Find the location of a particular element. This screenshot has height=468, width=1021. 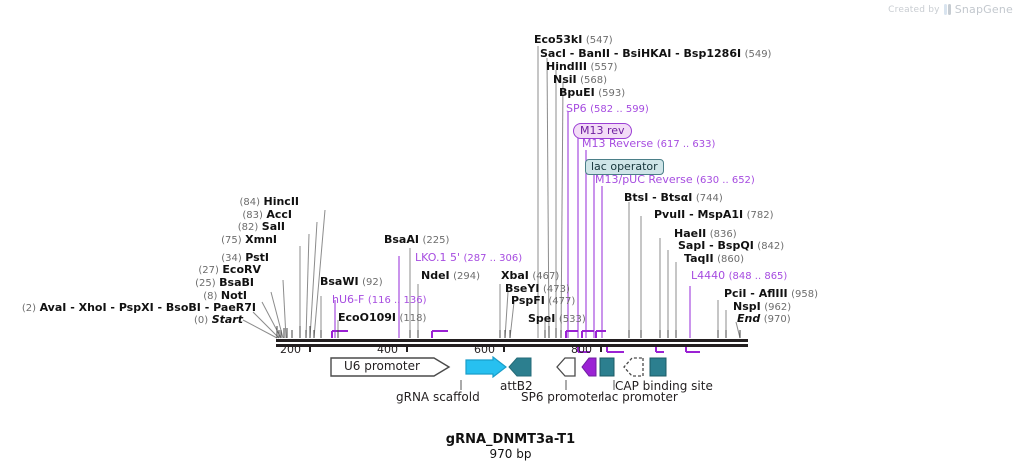

enzyme-name: NspI is located at coordinates (747, 306).